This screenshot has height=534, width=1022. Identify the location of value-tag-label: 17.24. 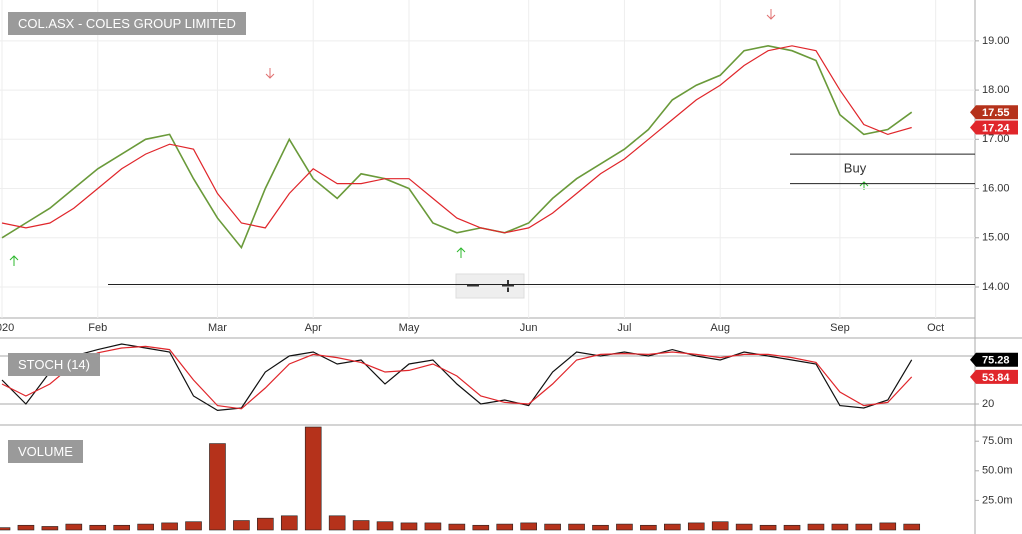
(996, 128).